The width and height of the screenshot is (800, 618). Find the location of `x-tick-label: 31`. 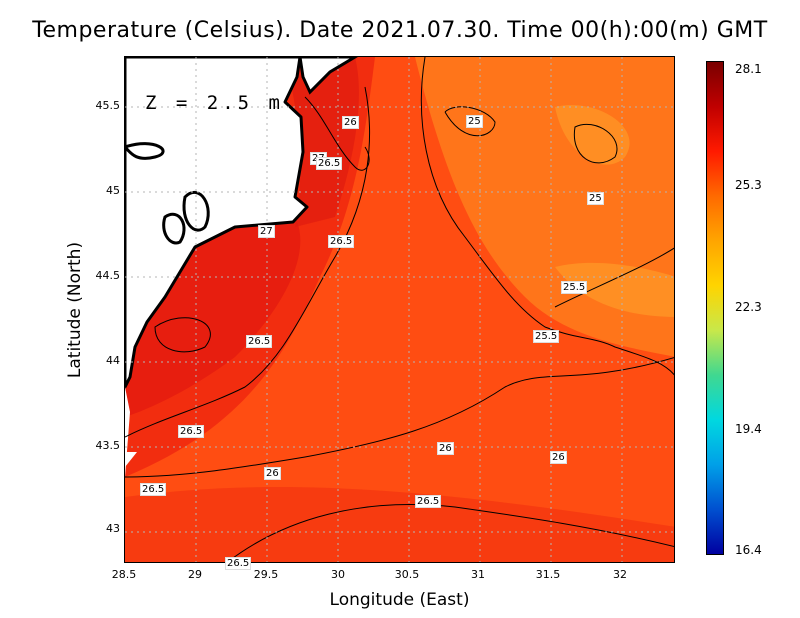

x-tick-label: 31 is located at coordinates (478, 574).